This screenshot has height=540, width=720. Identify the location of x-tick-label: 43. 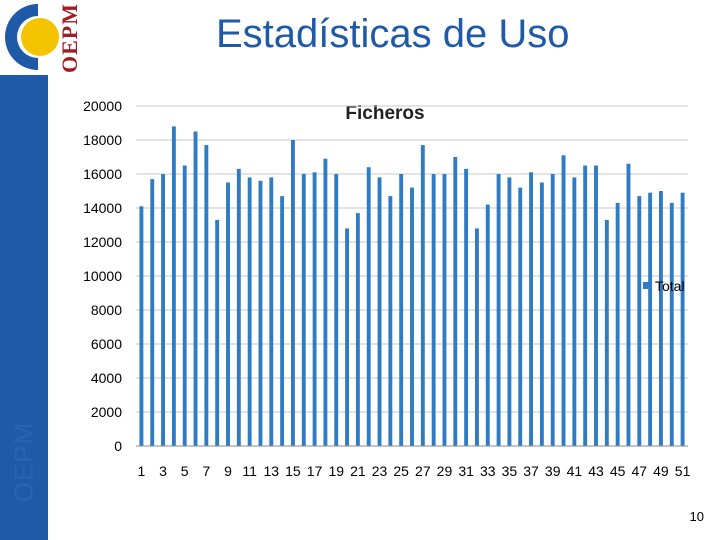
(596, 471).